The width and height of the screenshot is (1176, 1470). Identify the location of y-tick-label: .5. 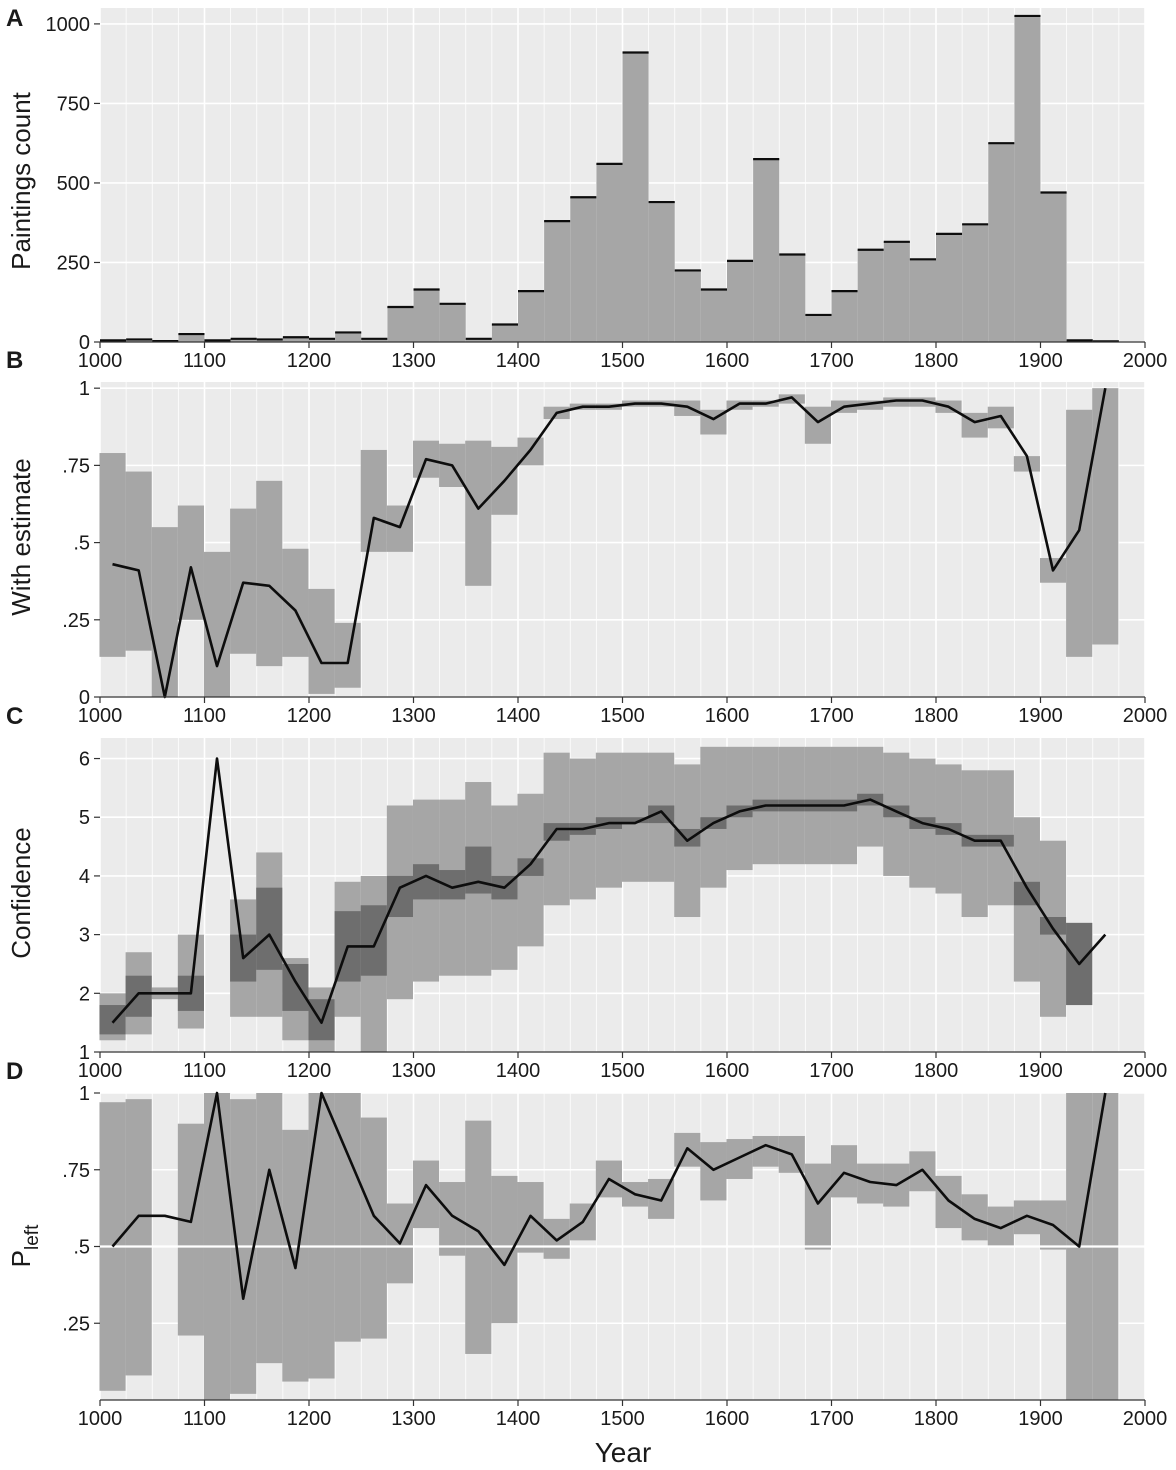
(81, 1248).